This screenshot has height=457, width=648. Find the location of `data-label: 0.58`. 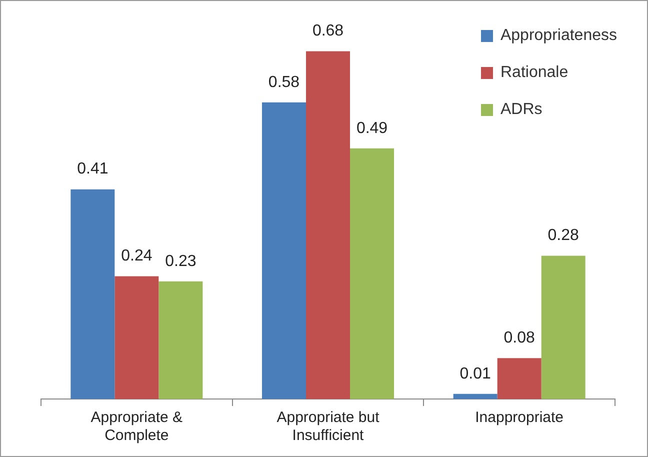

data-label: 0.58 is located at coordinates (284, 82).